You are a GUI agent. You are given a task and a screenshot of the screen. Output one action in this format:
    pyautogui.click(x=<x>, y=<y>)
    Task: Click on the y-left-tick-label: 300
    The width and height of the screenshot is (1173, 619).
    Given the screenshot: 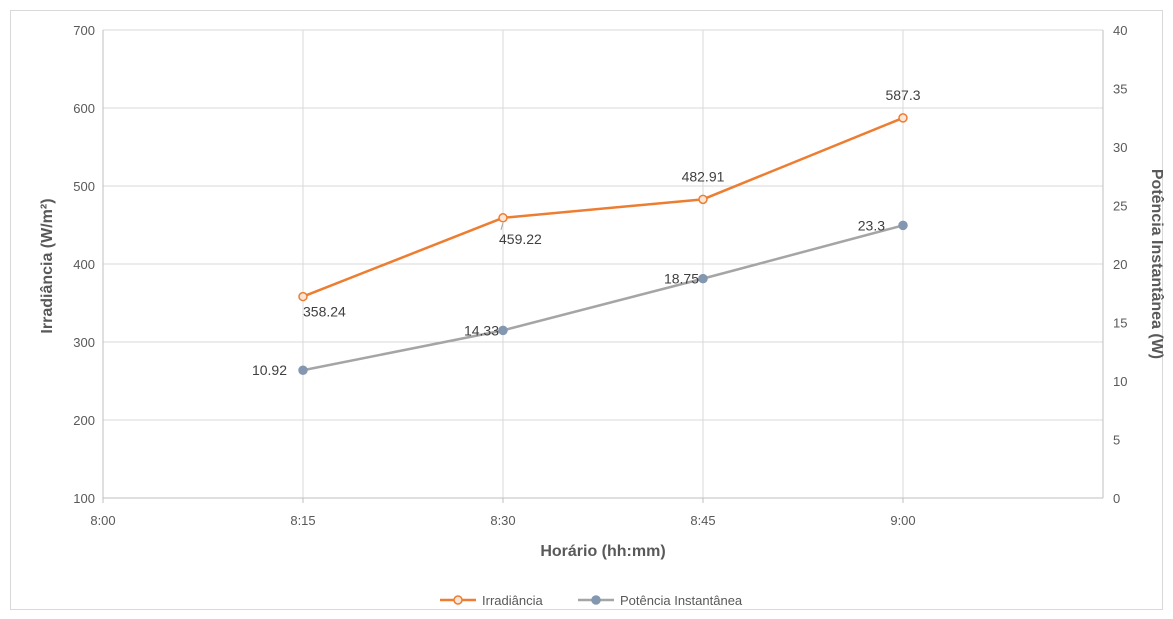 What is the action you would take?
    pyautogui.click(x=84, y=342)
    